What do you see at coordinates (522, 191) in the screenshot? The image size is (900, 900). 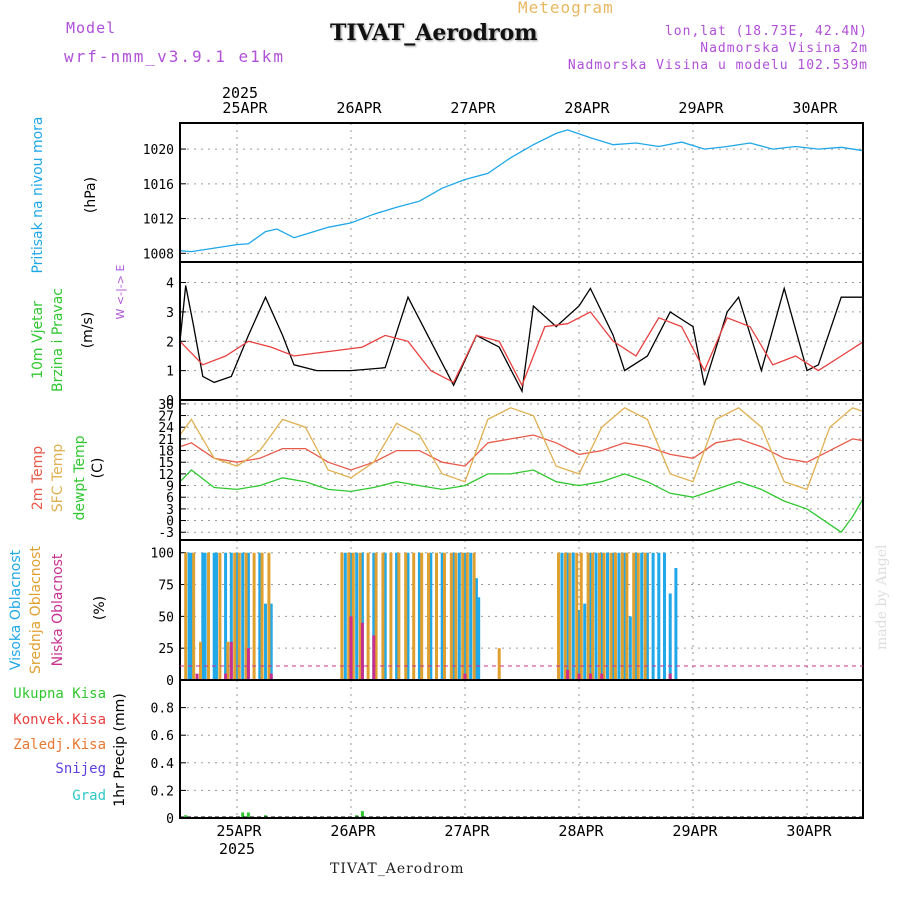 I see `series-line-pressure` at bounding box center [522, 191].